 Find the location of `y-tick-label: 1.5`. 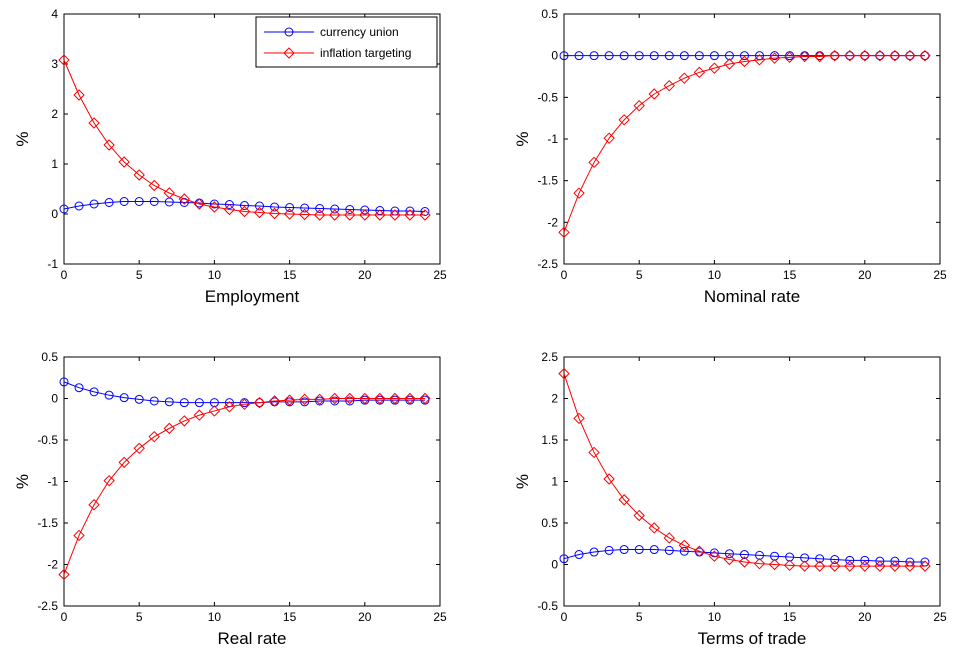

y-tick-label: 1.5 is located at coordinates (549, 440).